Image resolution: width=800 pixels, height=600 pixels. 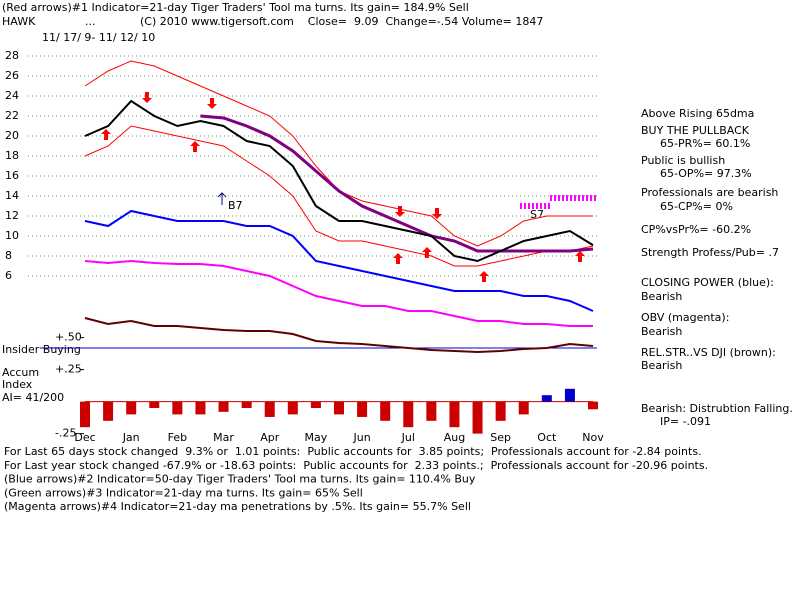 I want to click on panel-label: Index, so click(x=17, y=384).